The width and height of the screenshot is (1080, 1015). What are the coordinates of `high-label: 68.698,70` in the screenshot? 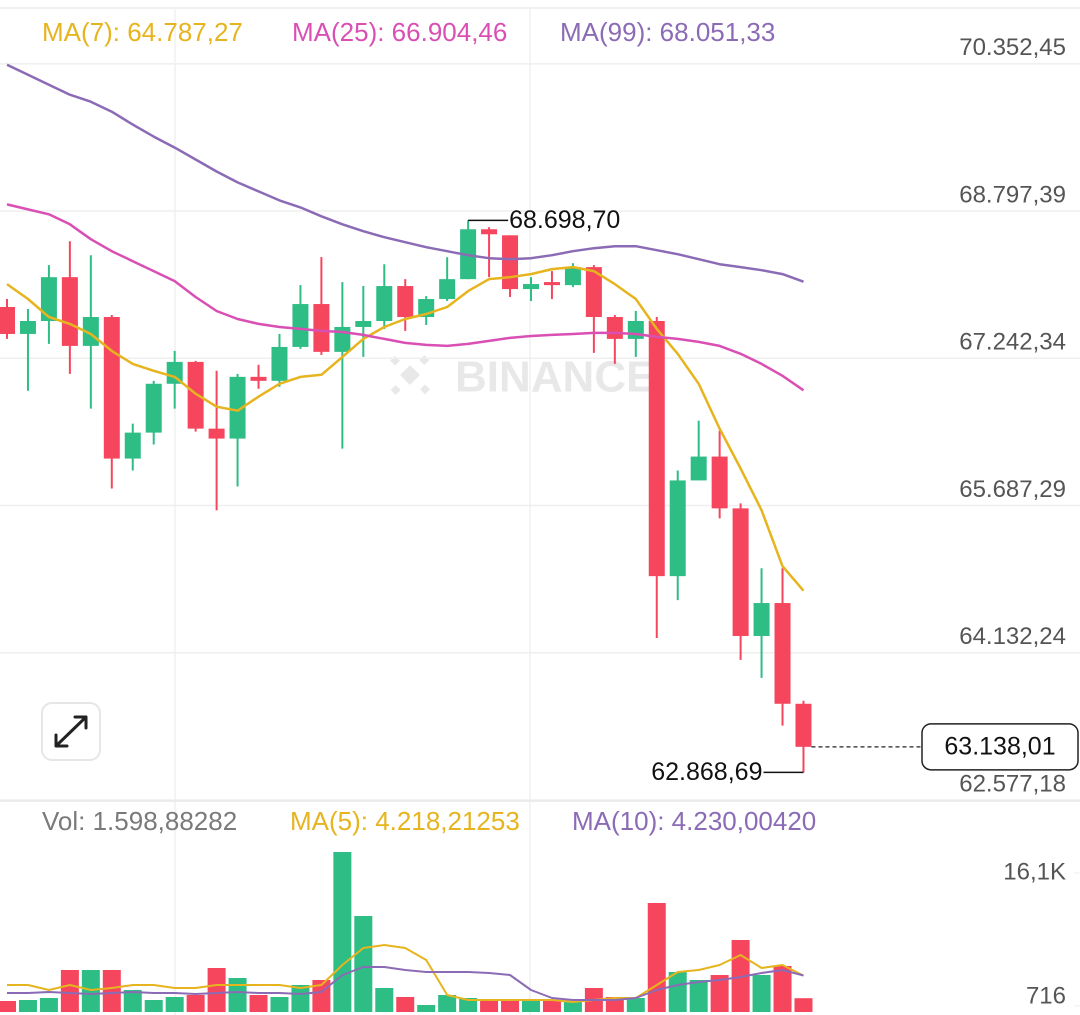 It's located at (564, 220).